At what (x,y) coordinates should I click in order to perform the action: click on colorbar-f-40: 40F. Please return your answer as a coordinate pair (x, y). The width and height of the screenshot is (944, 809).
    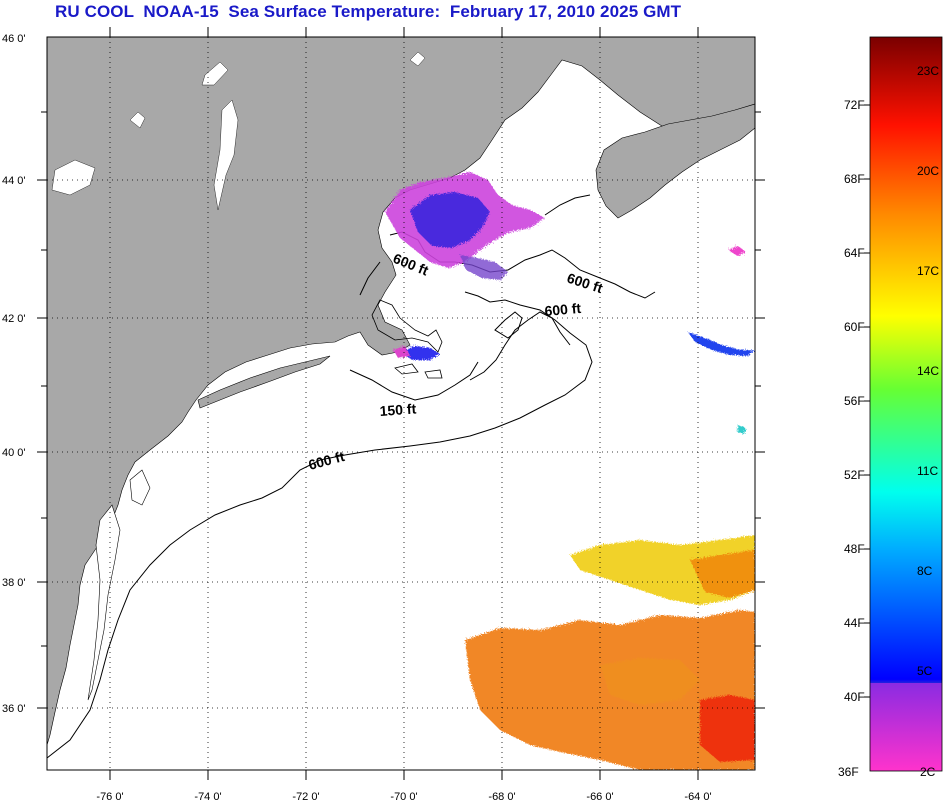
    Looking at the image, I should click on (854, 697).